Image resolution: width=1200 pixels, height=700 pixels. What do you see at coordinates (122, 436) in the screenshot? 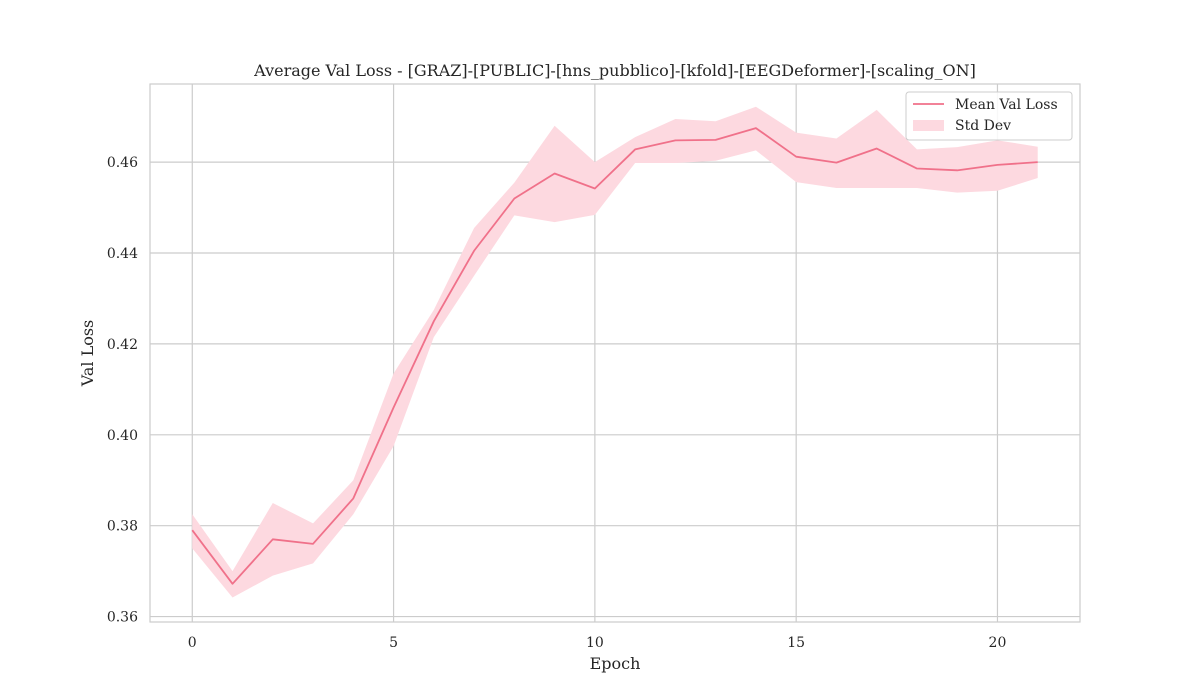
I see `y-tick-label: 0.40` at bounding box center [122, 436].